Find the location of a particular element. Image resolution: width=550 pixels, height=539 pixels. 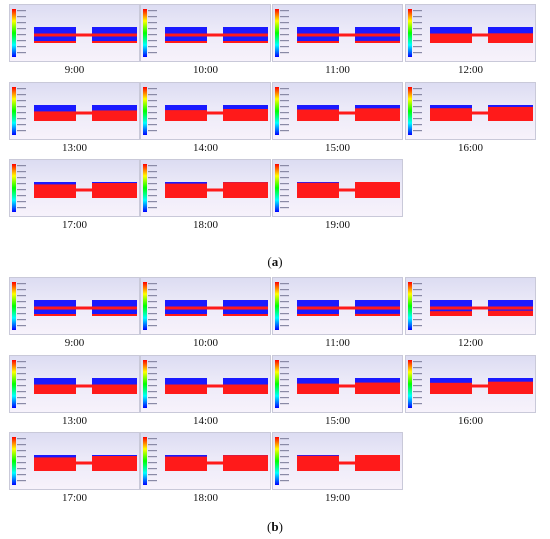

contour-tile-b-7: 16:00 is located at coordinates (470, 394).